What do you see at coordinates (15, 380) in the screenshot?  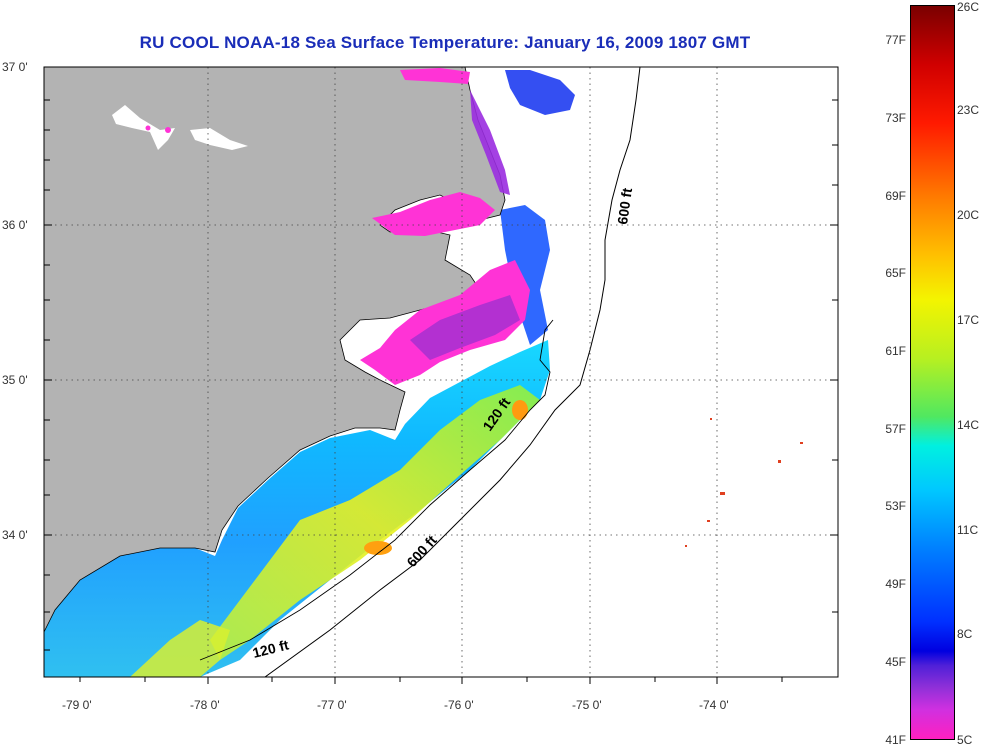 I see `lat-label-35: 35 0'` at bounding box center [15, 380].